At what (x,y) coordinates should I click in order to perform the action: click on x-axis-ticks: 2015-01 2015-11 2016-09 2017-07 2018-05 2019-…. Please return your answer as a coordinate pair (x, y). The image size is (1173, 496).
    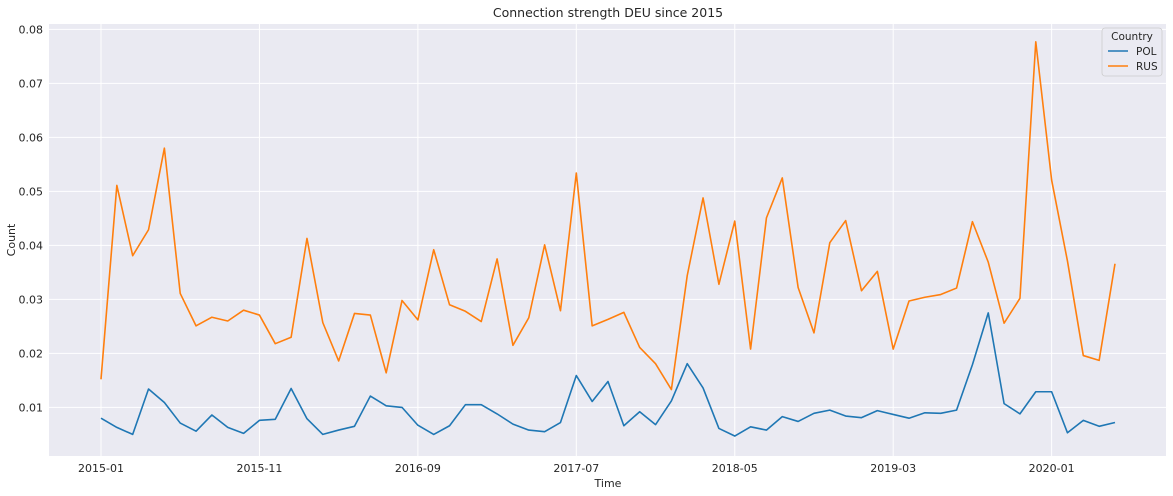
    Looking at the image, I should click on (576, 468).